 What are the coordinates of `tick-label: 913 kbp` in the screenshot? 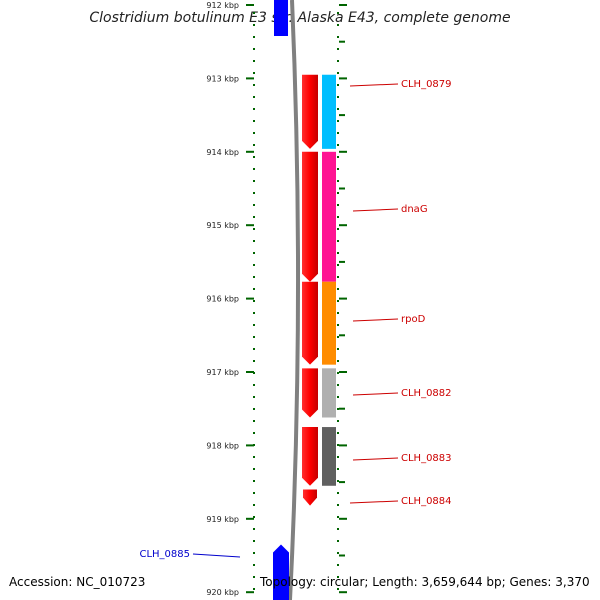 It's located at (222, 78).